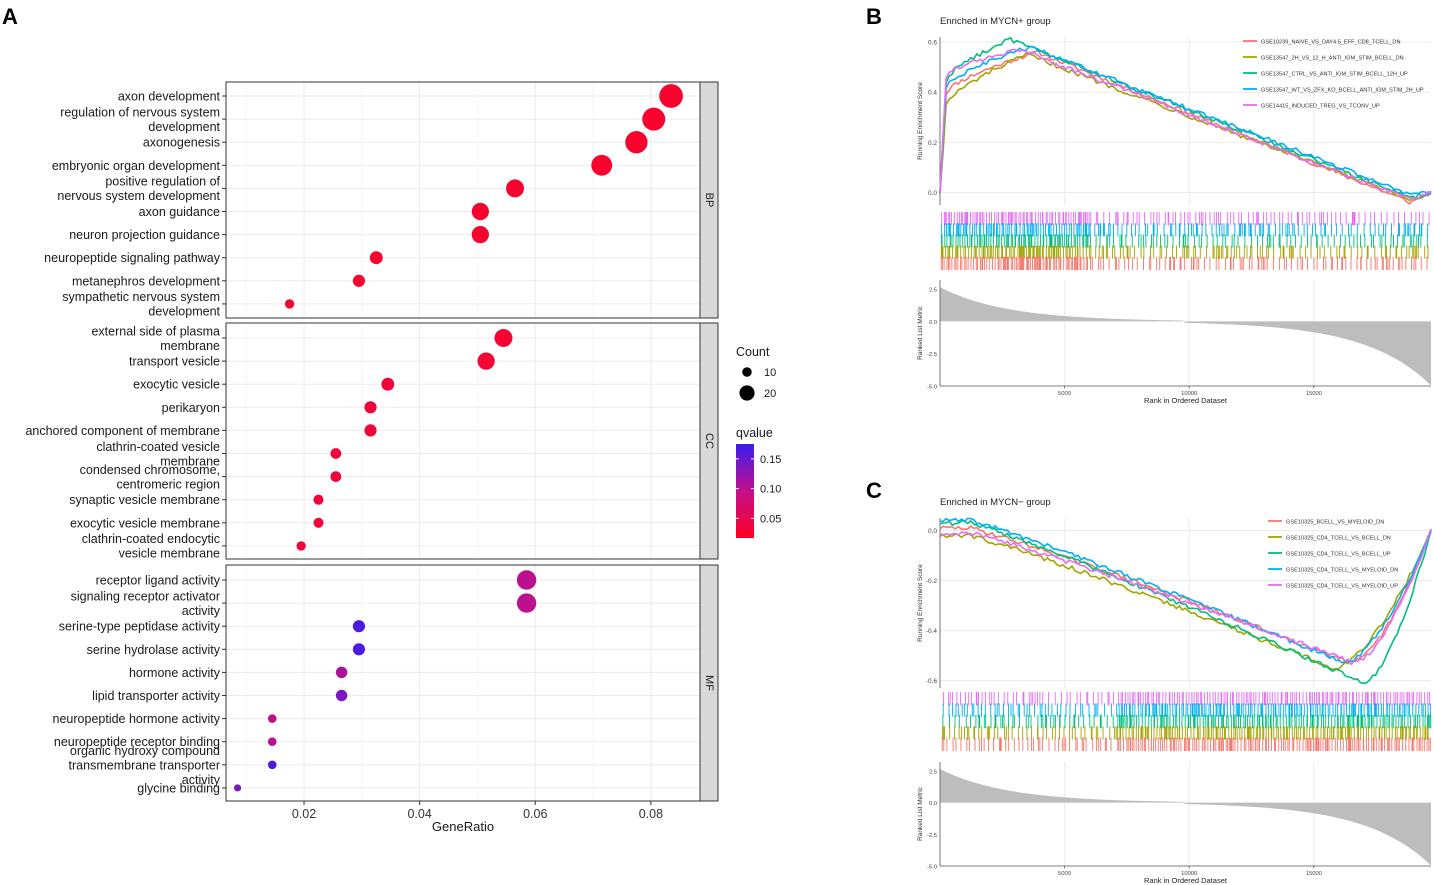 The height and width of the screenshot is (885, 1434). Describe the element at coordinates (146, 603) in the screenshot. I see `go-term-label: signaling receptor activator activity` at that location.